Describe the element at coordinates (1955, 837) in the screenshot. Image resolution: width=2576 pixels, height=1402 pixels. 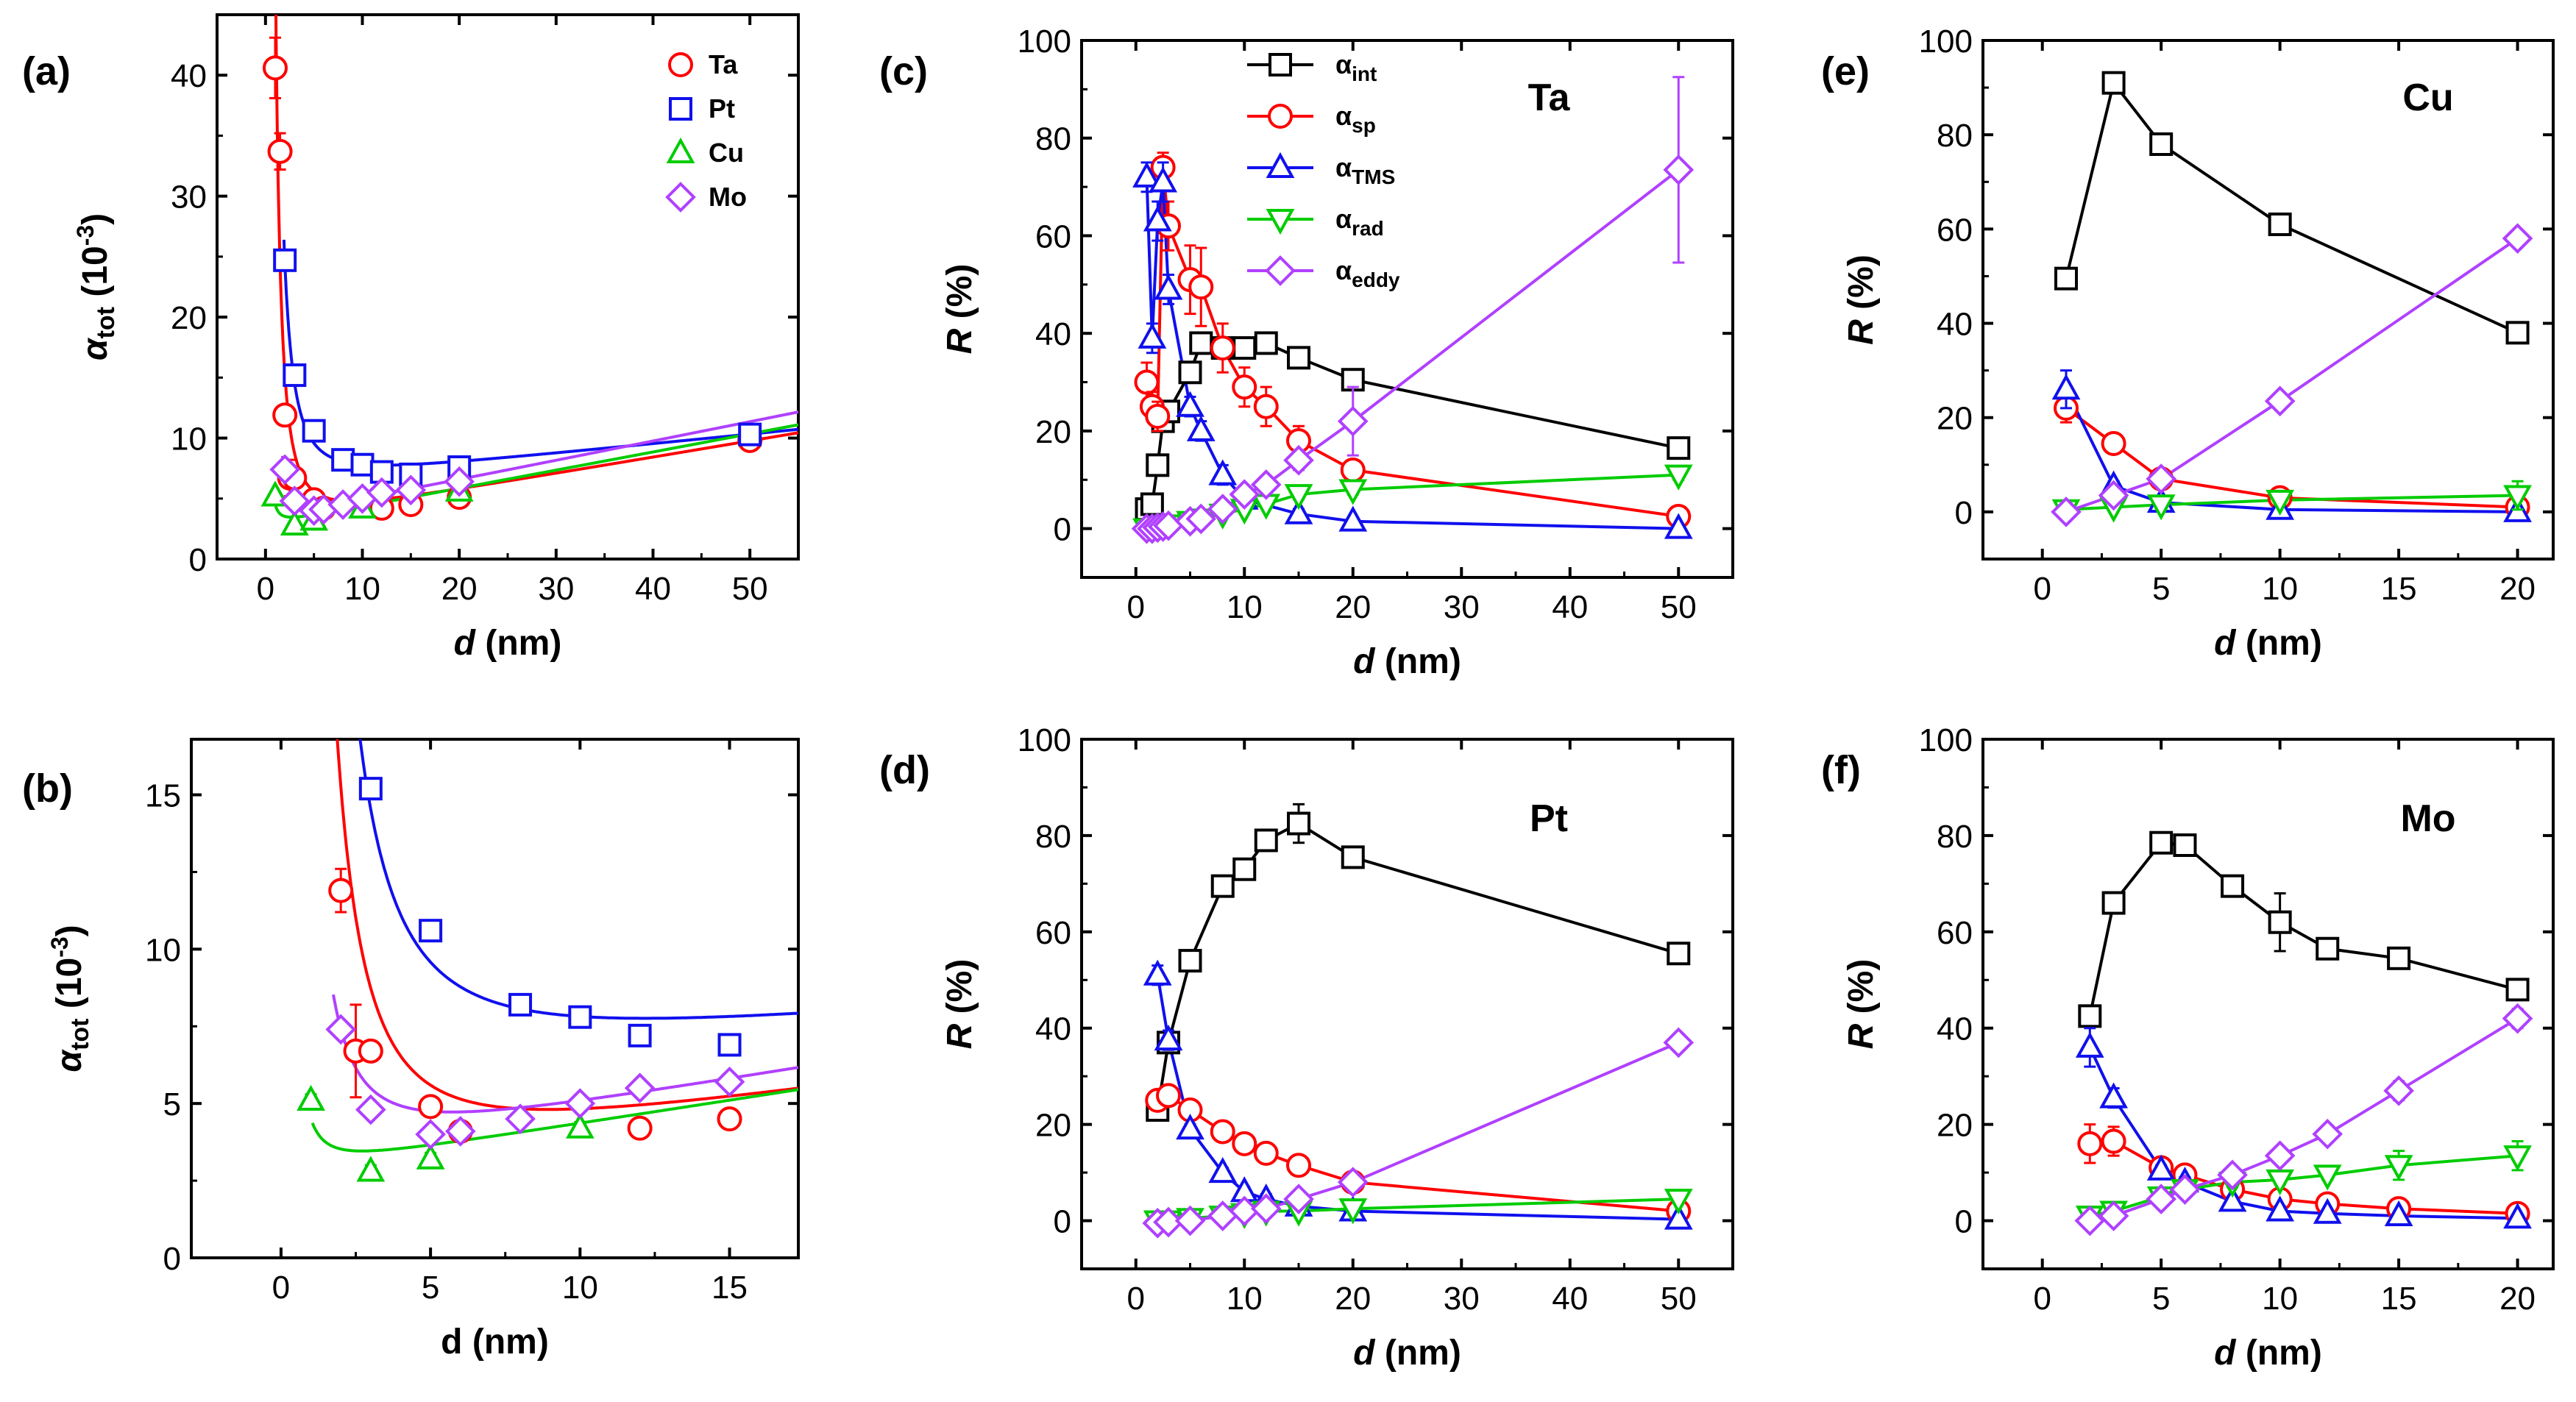
I see `y-tick-label: 80` at that location.